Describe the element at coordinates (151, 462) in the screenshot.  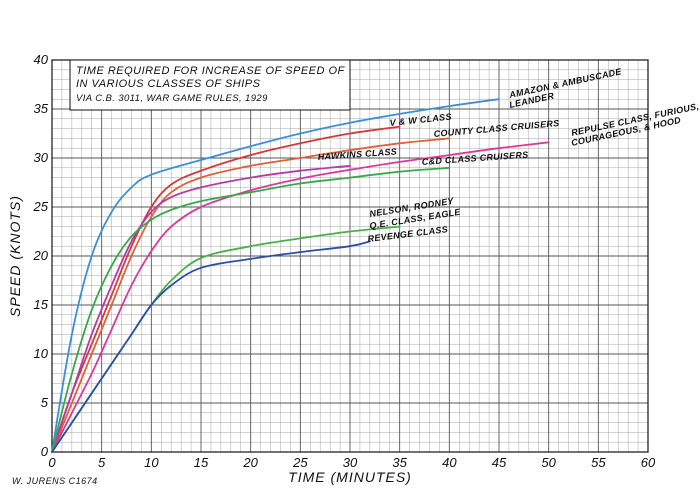
I see `x-tick-label: 10` at that location.